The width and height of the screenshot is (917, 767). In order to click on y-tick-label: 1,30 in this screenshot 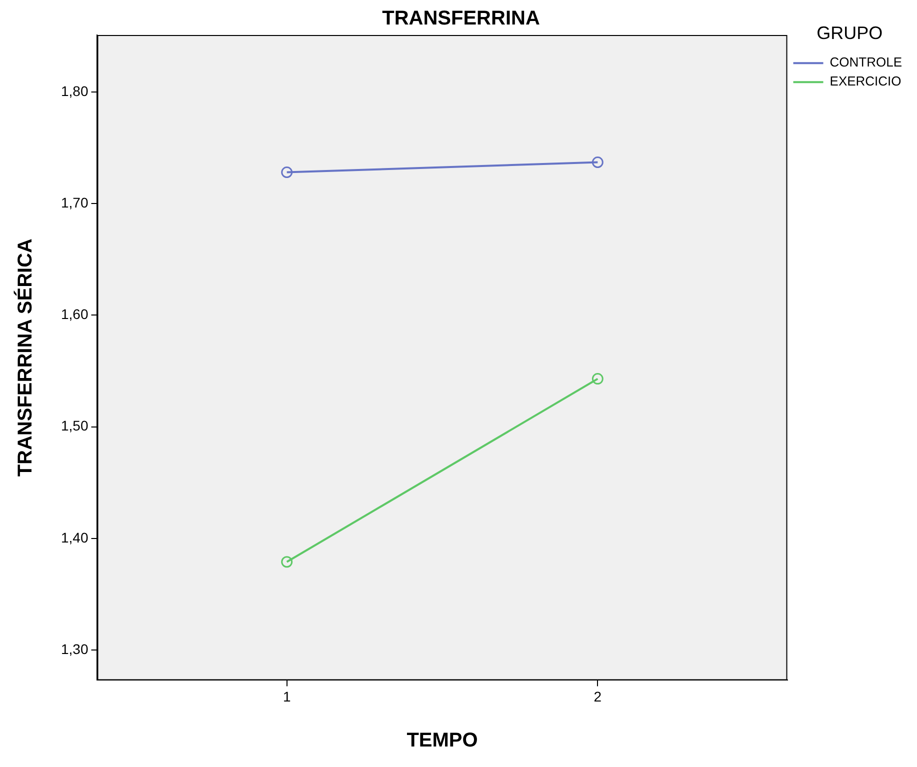, I will do `click(74, 648)`.